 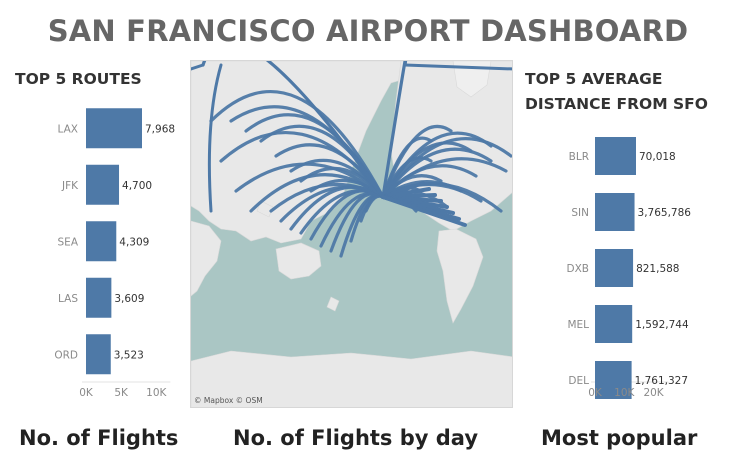 What do you see at coordinates (206, 258) in the screenshot?
I see `land-africa` at bounding box center [206, 258].